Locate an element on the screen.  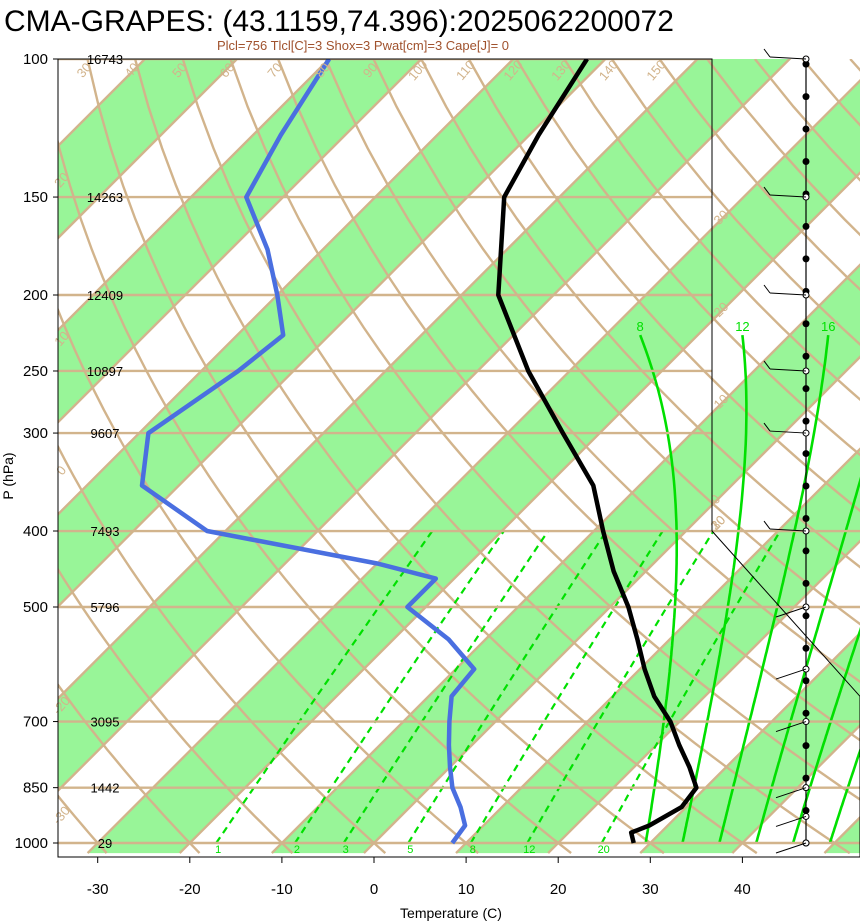
temperature-tick-label: 30 is located at coordinates (650, 889).